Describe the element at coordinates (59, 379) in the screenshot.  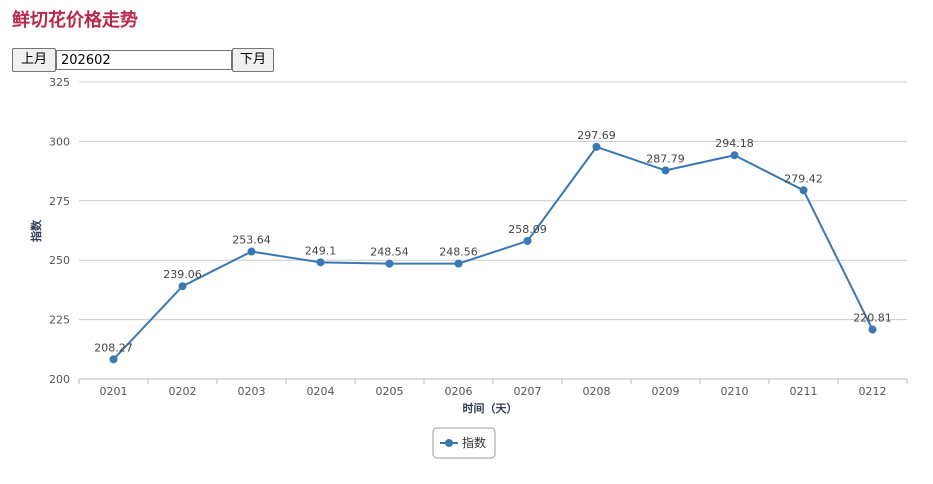
I see `y-tick-label: 200` at that location.